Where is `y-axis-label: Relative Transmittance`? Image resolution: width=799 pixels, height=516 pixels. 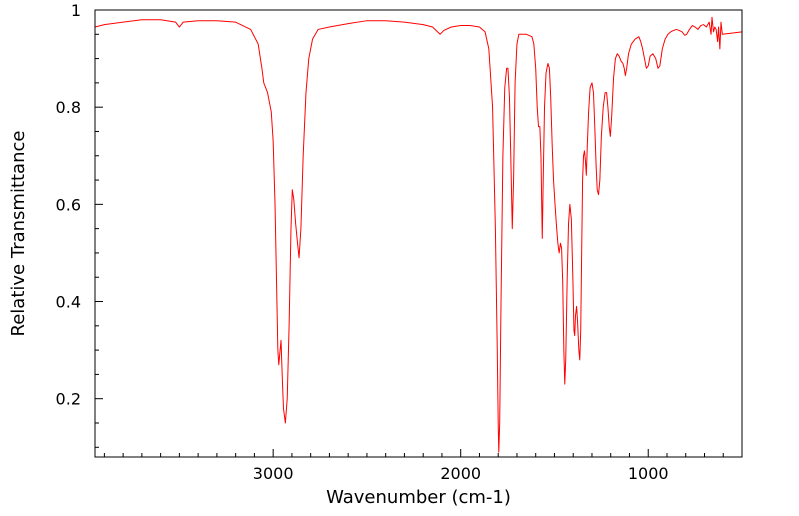
y-axis-label: Relative Transmittance is located at coordinates (18, 234).